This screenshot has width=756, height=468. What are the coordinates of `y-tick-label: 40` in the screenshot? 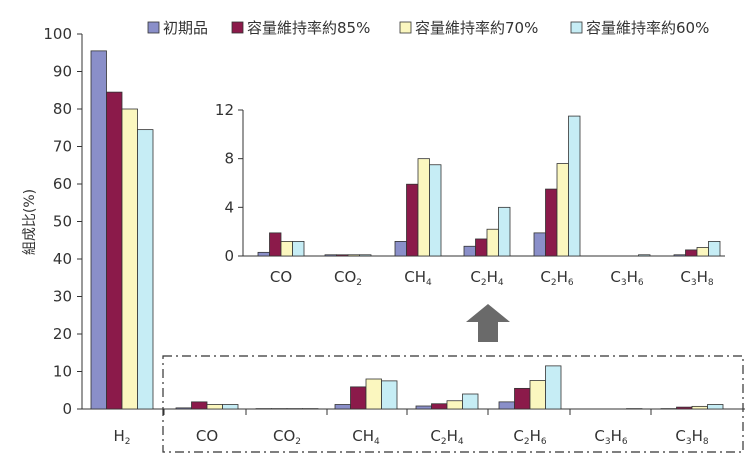 It's located at (62, 259).